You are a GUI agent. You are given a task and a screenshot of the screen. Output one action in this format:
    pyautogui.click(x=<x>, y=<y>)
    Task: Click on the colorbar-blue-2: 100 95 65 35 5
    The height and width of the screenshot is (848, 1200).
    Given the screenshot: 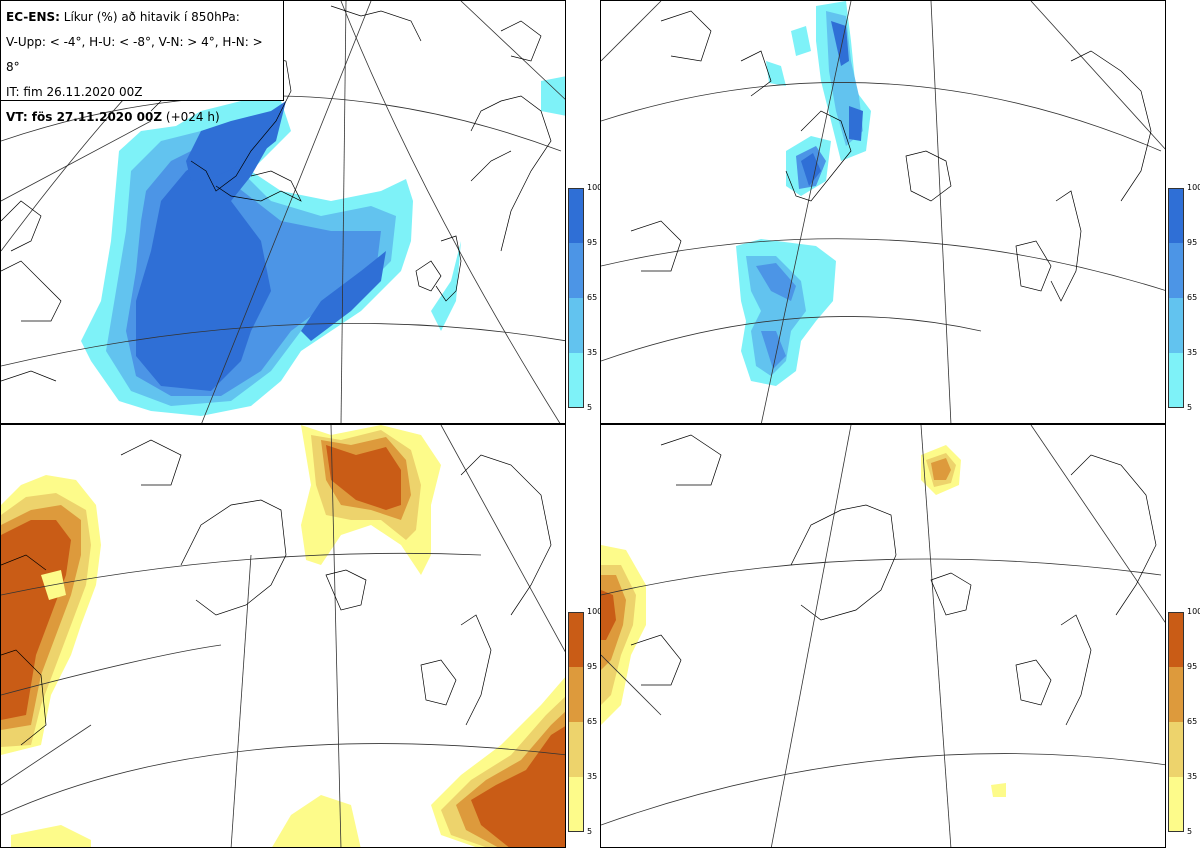 What is the action you would take?
    pyautogui.click(x=1184, y=297)
    